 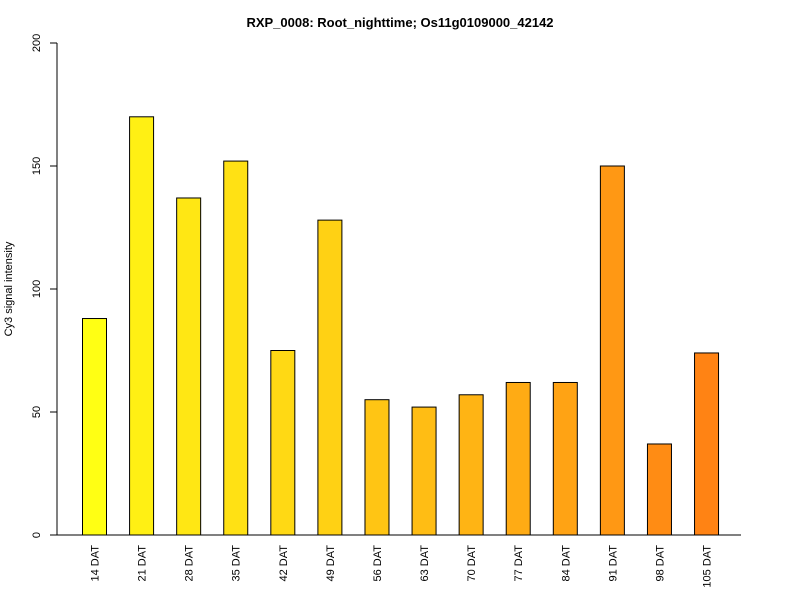 What do you see at coordinates (659, 489) in the screenshot?
I see `bar-98-dat` at bounding box center [659, 489].